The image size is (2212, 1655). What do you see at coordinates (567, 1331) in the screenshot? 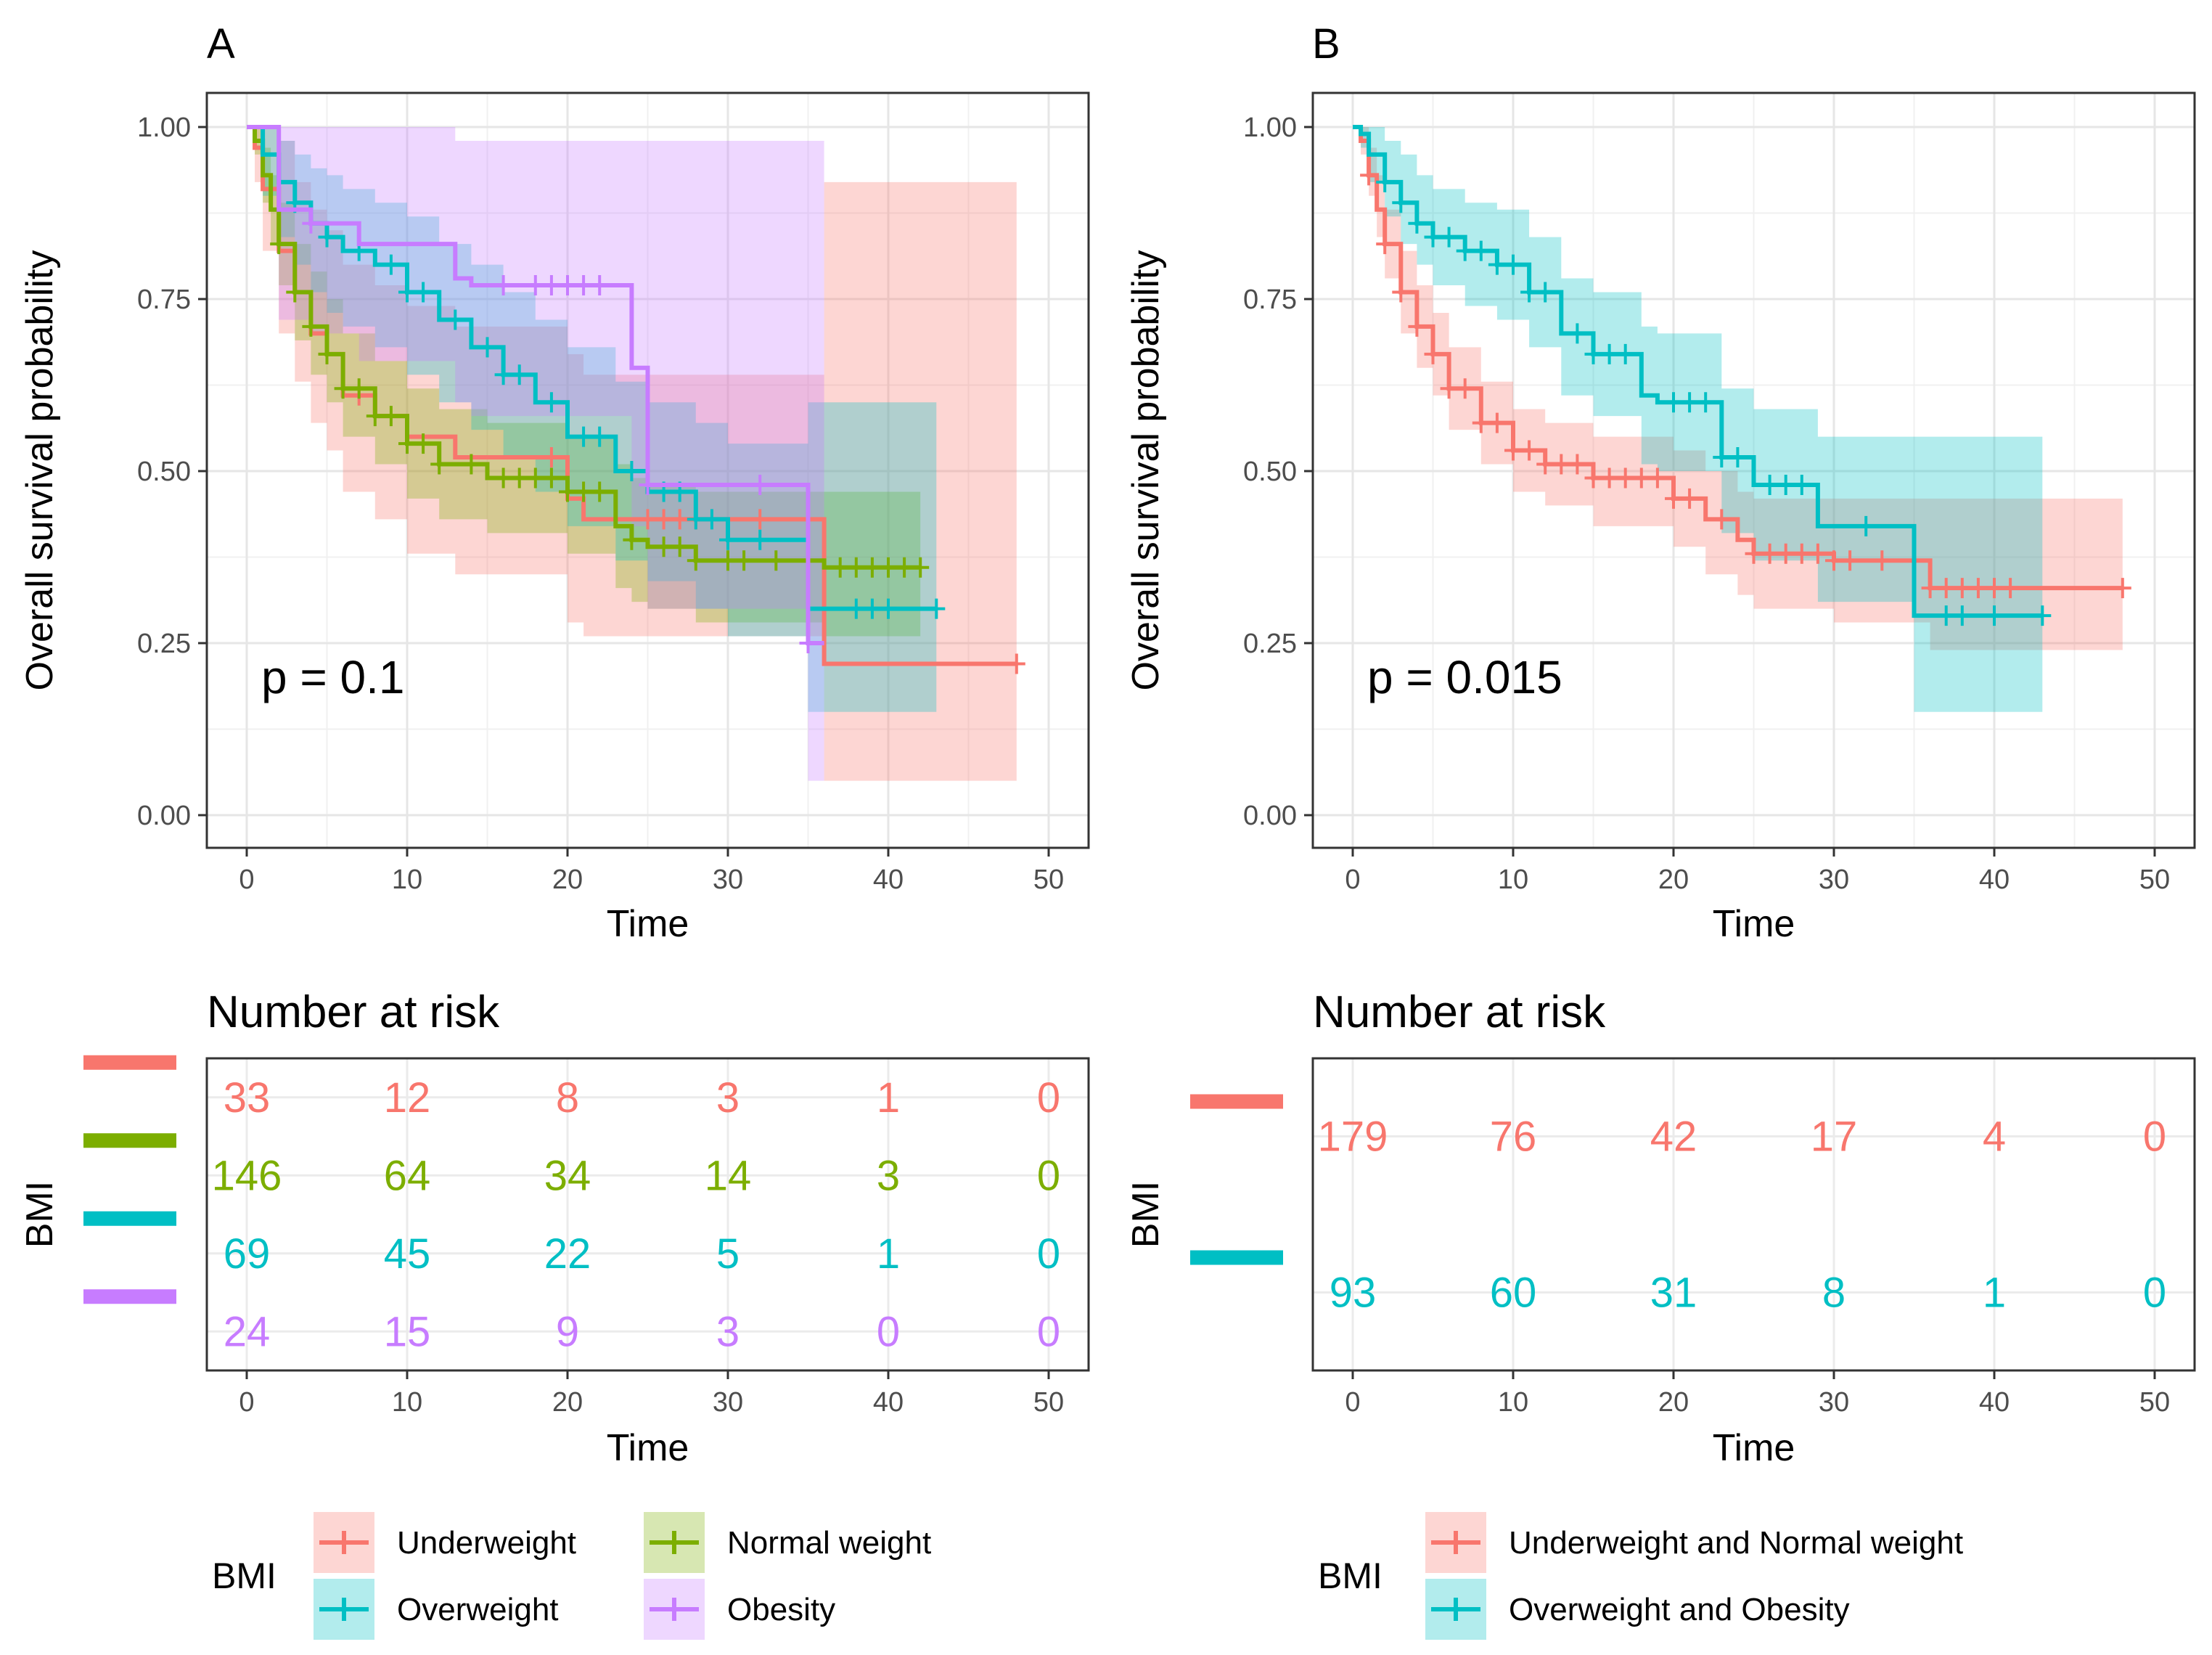
I see `risk-count: 9` at bounding box center [567, 1331].